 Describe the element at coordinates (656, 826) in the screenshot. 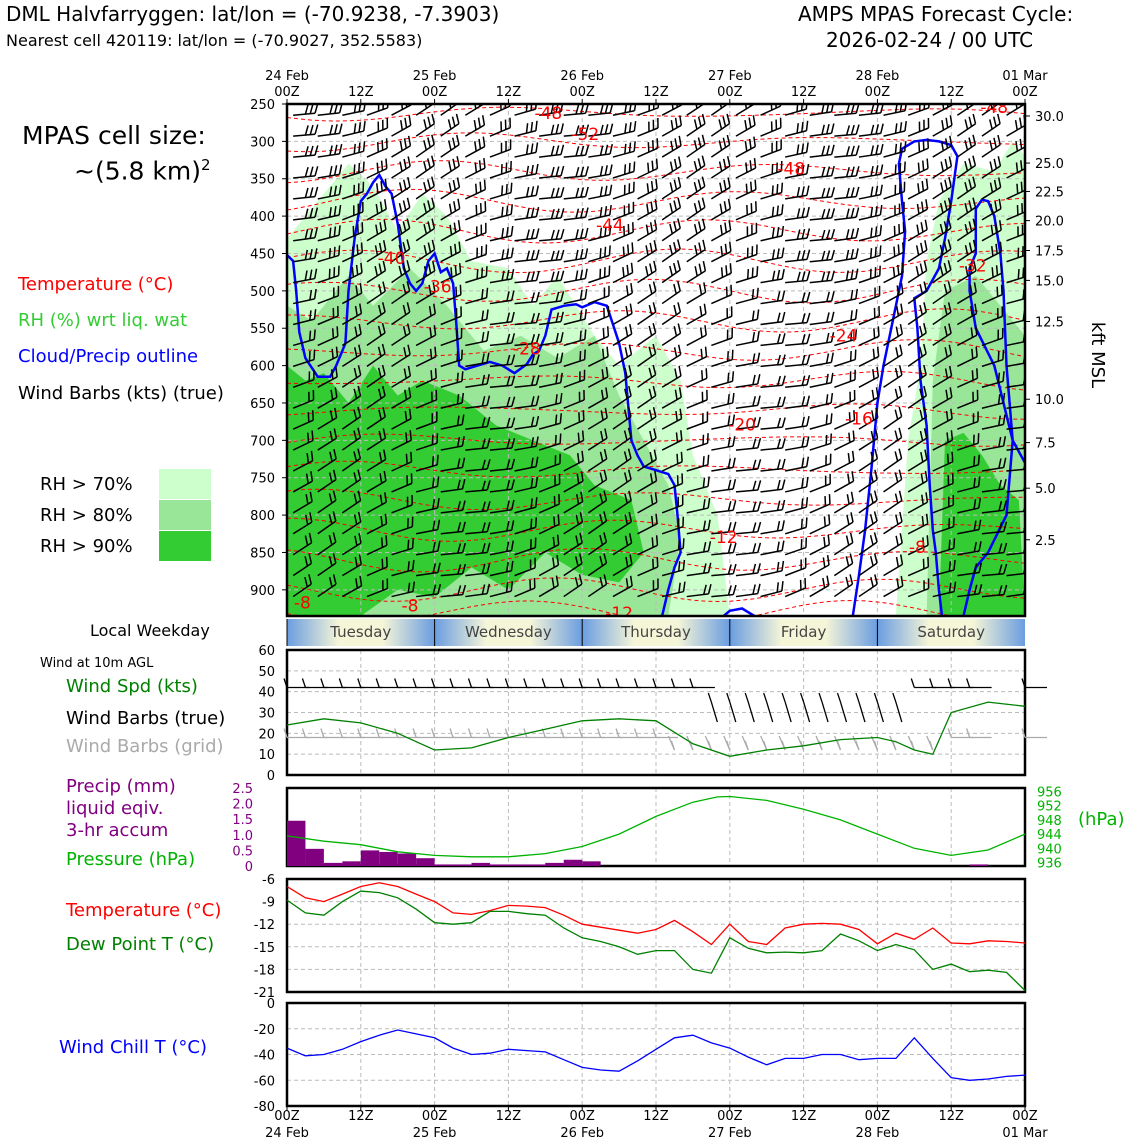

I see `pressure-line` at that location.